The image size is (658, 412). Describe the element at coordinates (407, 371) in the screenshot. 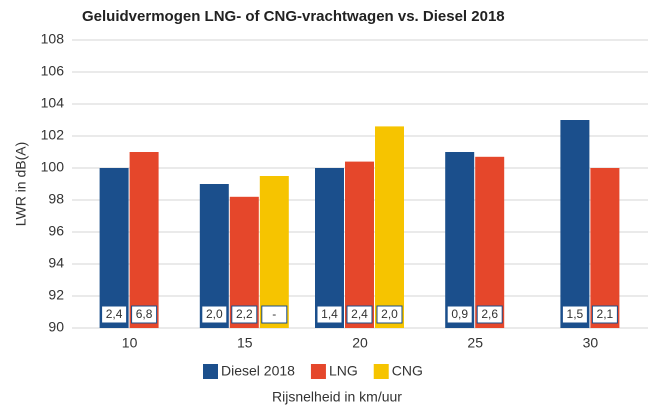

I see `legend-label: CNG` at that location.